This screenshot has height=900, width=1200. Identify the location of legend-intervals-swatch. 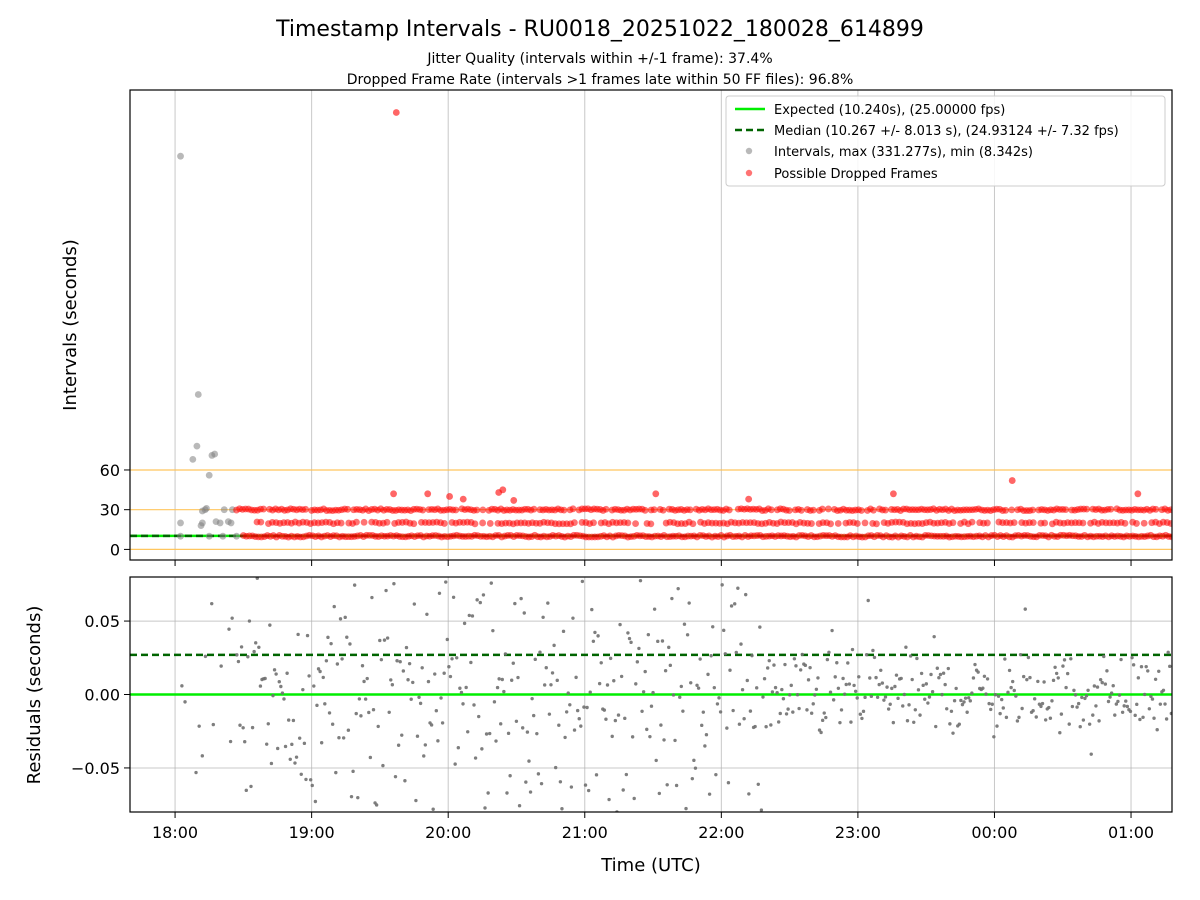
(749, 151).